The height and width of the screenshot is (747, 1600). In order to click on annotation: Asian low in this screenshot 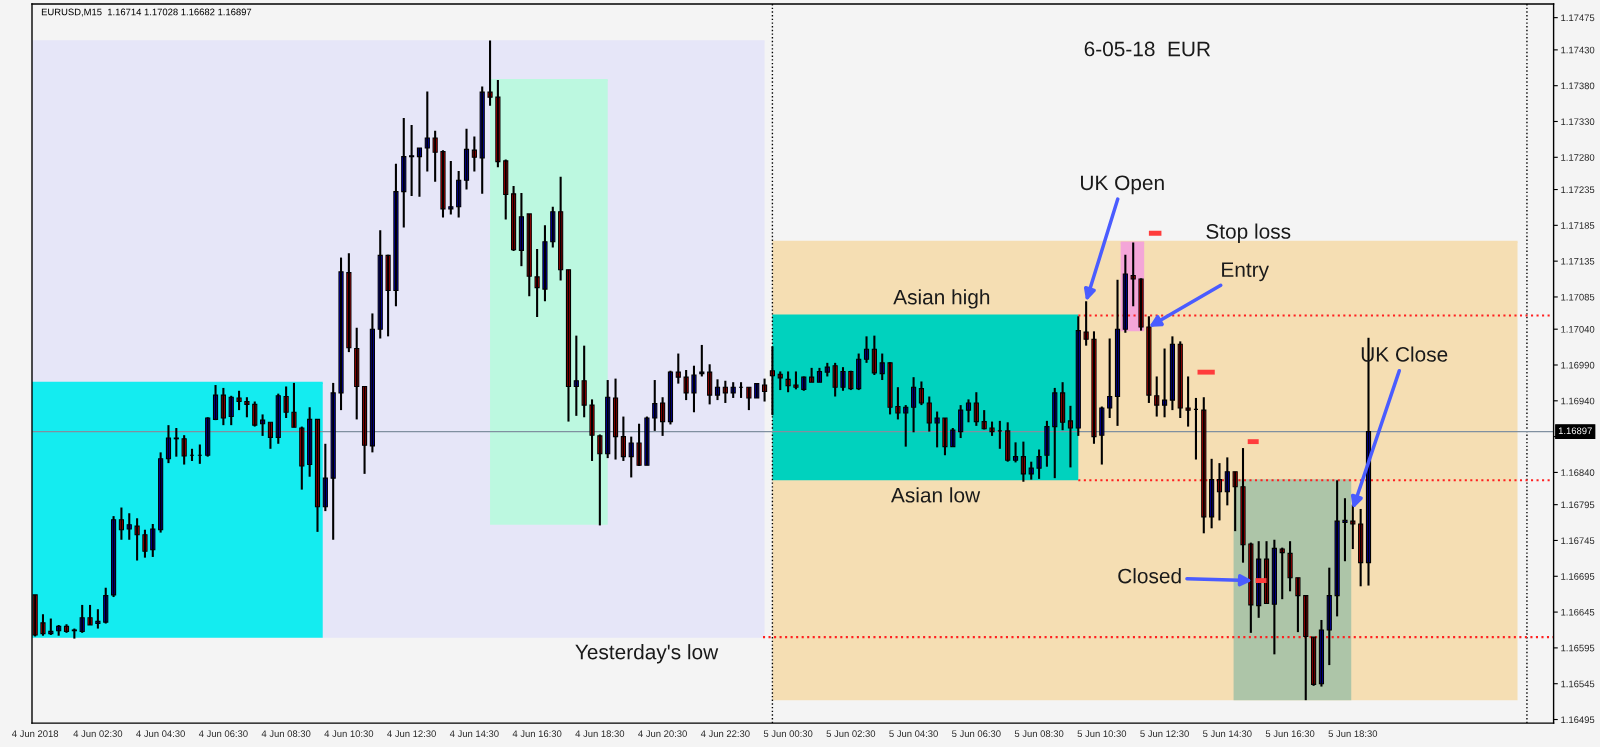, I will do `click(936, 495)`.